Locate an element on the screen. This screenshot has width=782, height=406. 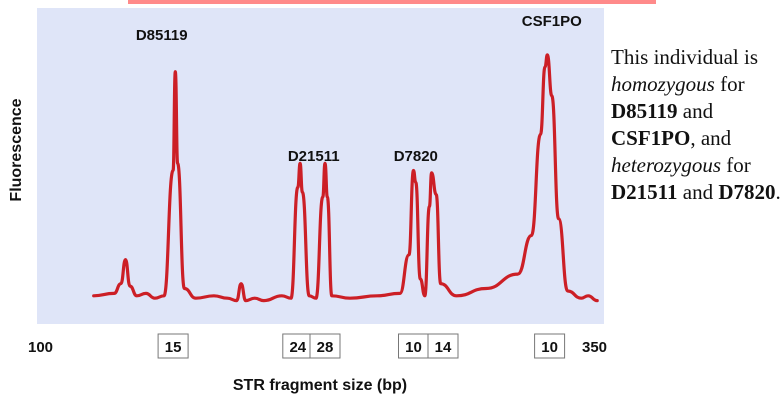
caption-locus: D21511 is located at coordinates (644, 192).